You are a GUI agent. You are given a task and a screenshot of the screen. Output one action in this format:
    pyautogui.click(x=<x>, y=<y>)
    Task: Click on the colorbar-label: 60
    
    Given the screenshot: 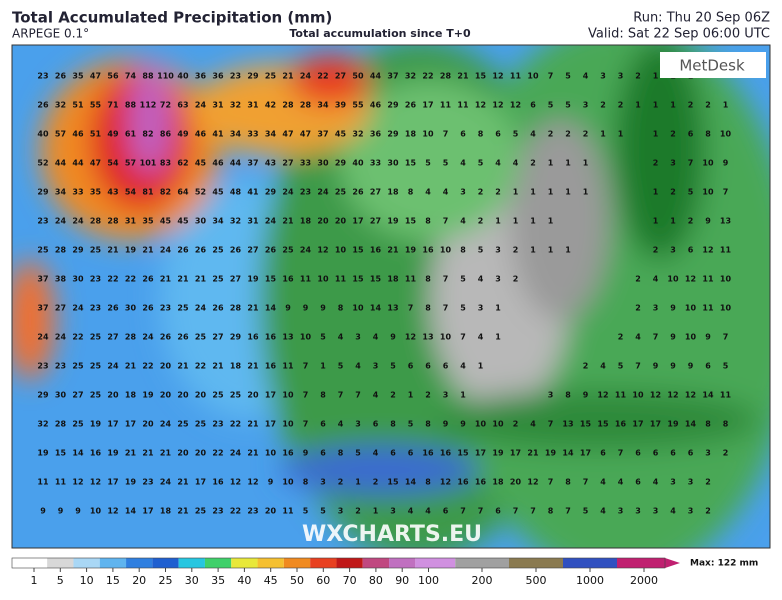 What is the action you would take?
    pyautogui.click(x=323, y=580)
    